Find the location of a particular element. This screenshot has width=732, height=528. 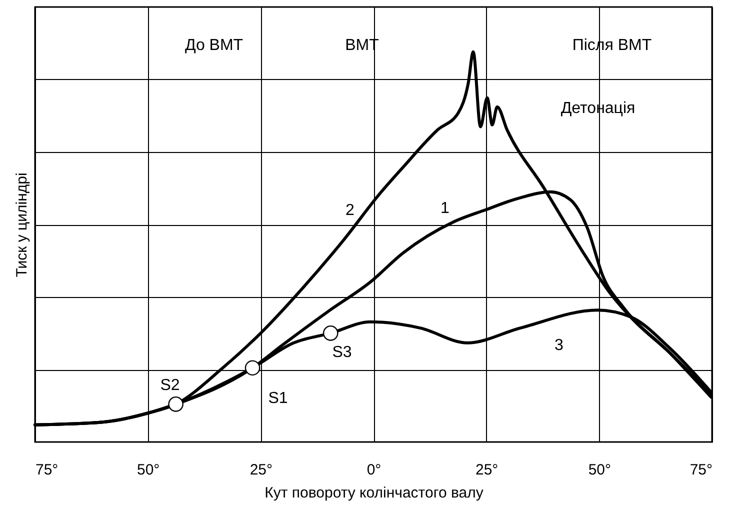

annotation: 1 is located at coordinates (445, 208).